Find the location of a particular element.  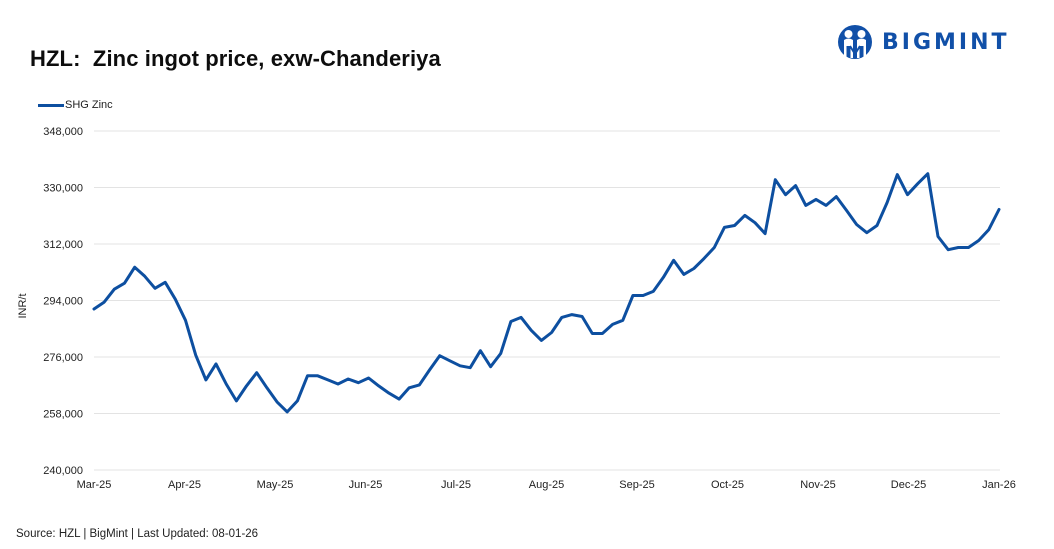

x-tick-label: May-25 is located at coordinates (275, 485).